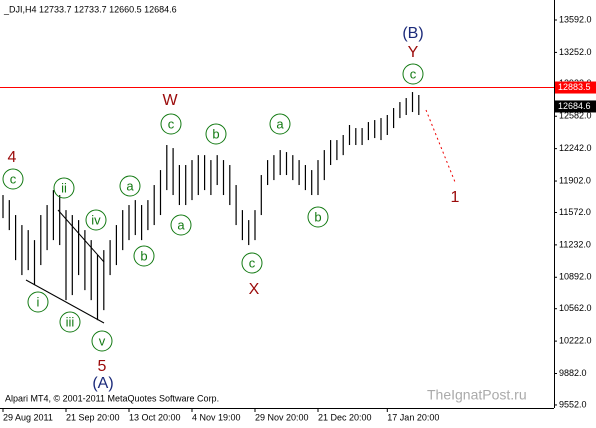 The height and width of the screenshot is (428, 596). What do you see at coordinates (575, 277) in the screenshot?
I see `y-tick-label: 10892.0` at bounding box center [575, 277].